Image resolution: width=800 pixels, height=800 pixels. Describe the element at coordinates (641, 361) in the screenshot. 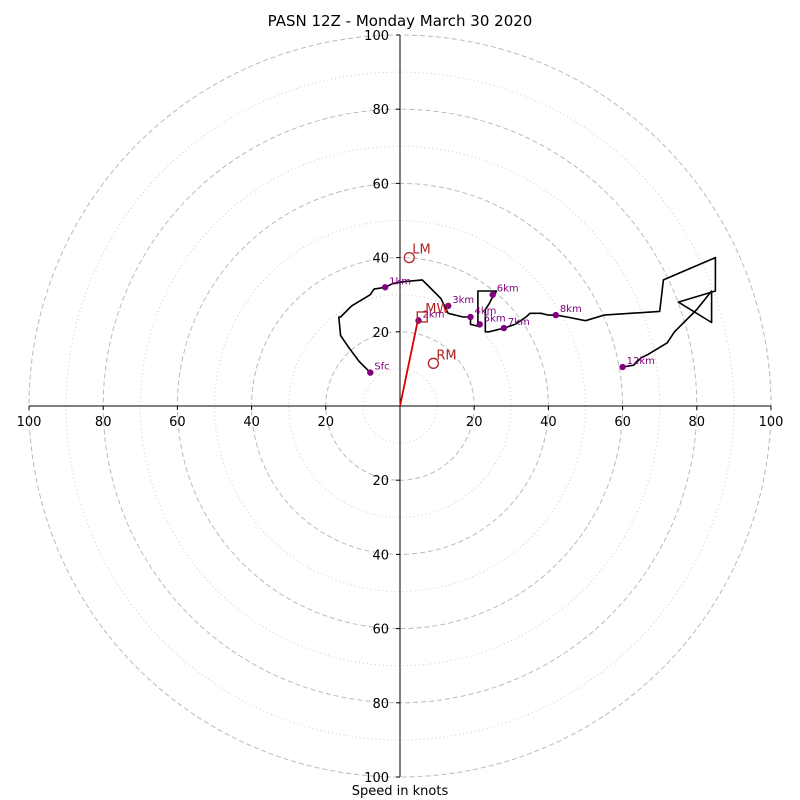

I see `height-label-12km: 12km` at that location.